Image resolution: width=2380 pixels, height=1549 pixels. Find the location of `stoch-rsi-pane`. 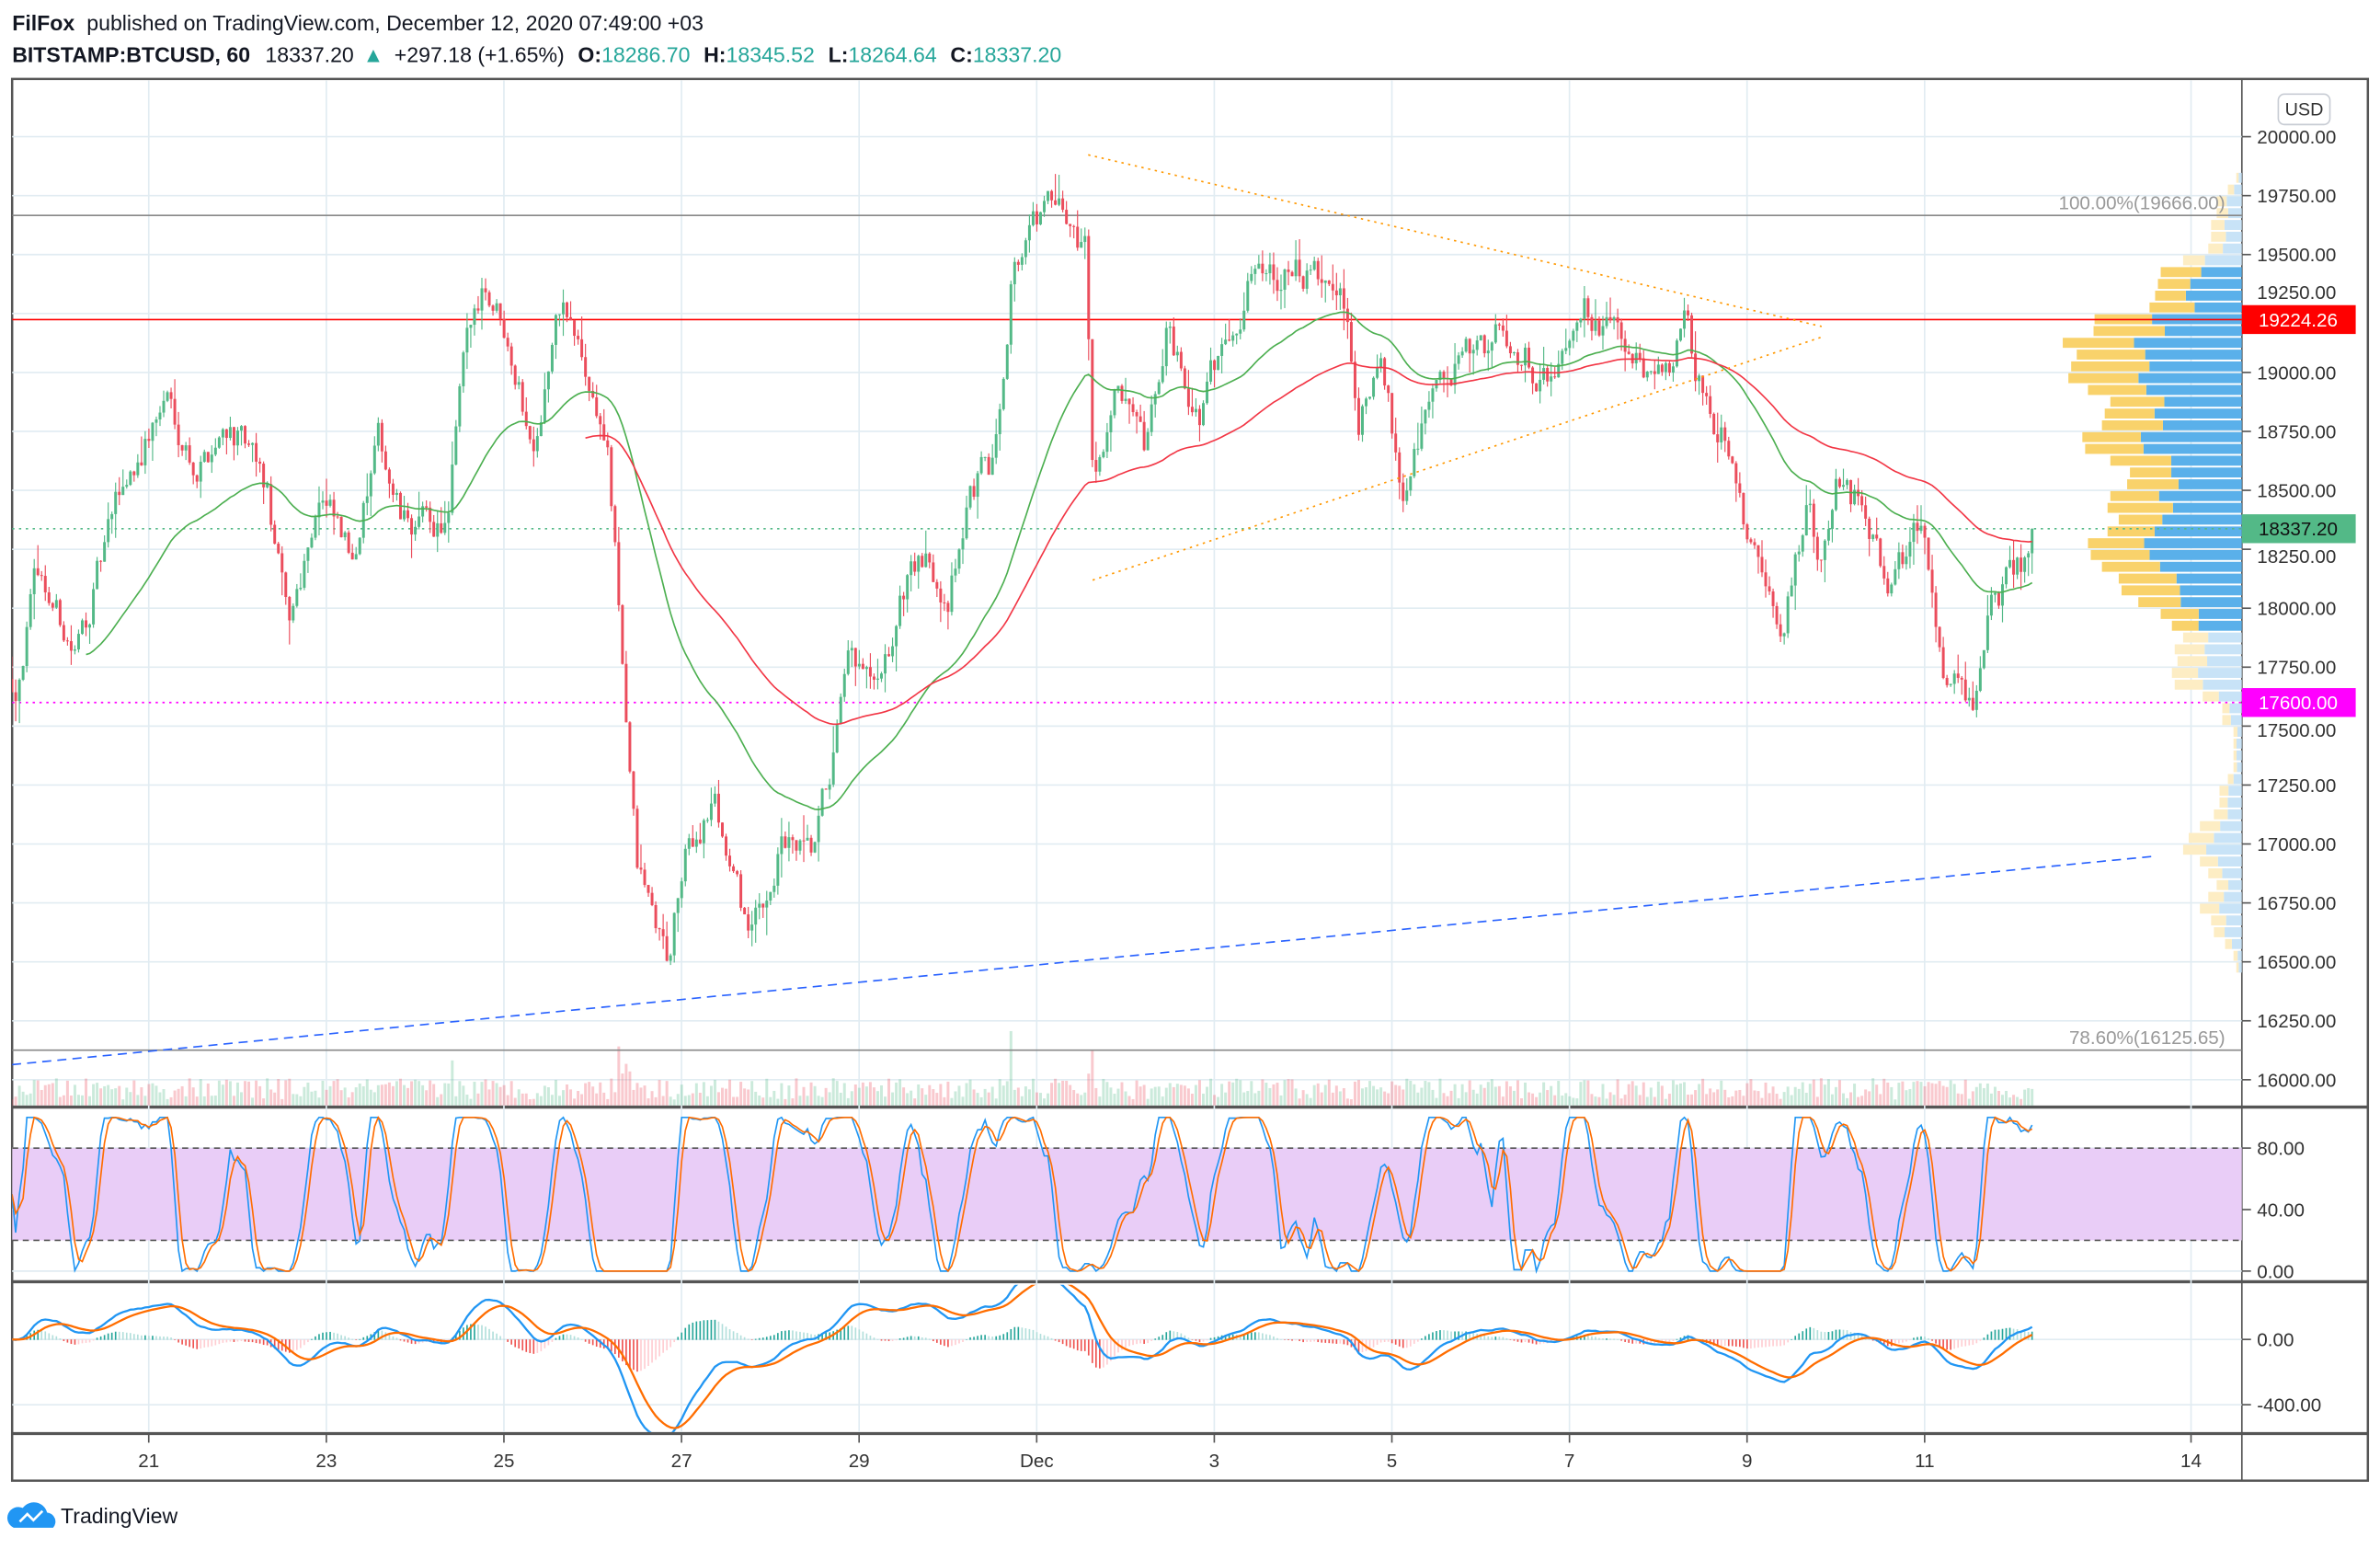

stoch-rsi-pane is located at coordinates (1127, 1195).